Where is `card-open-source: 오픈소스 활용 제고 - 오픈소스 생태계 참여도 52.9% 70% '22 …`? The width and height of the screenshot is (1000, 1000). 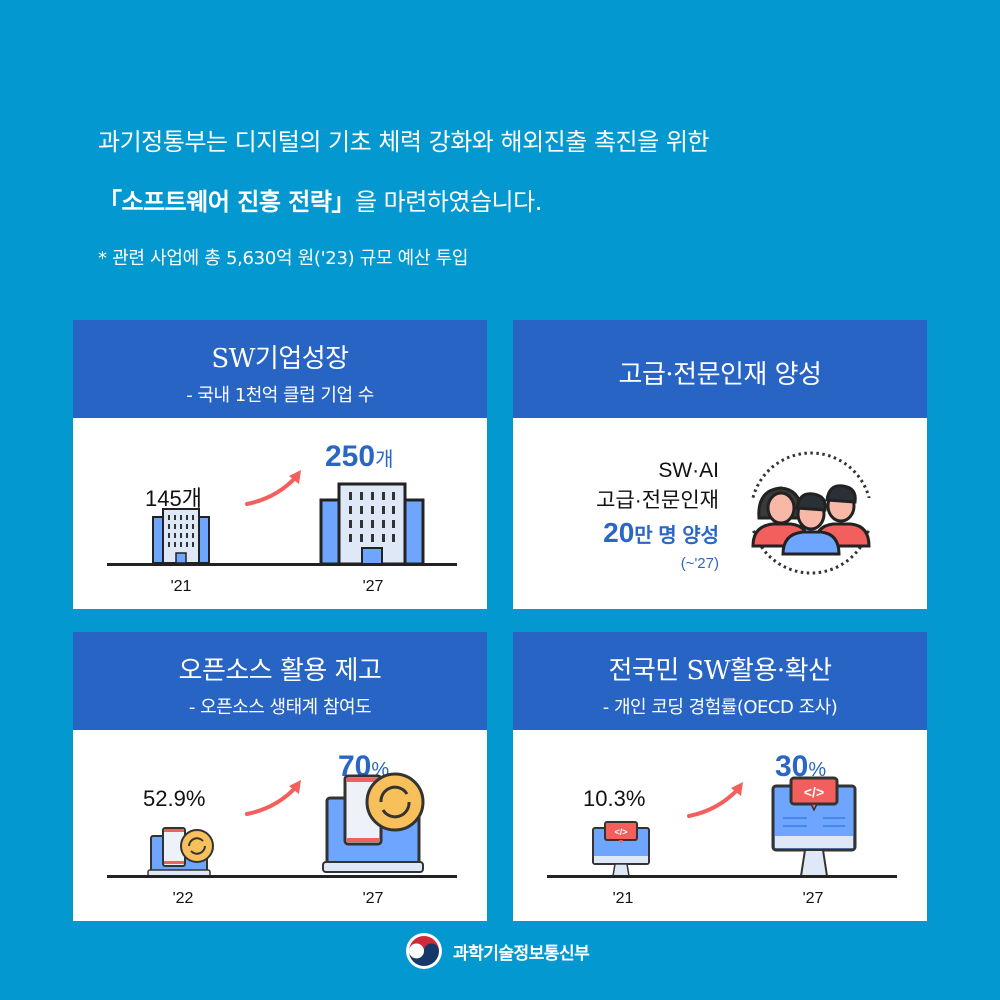
card-open-source: 오픈소스 활용 제고 - 오픈소스 생태계 참여도 52.9% 70% '22 … is located at coordinates (280, 776).